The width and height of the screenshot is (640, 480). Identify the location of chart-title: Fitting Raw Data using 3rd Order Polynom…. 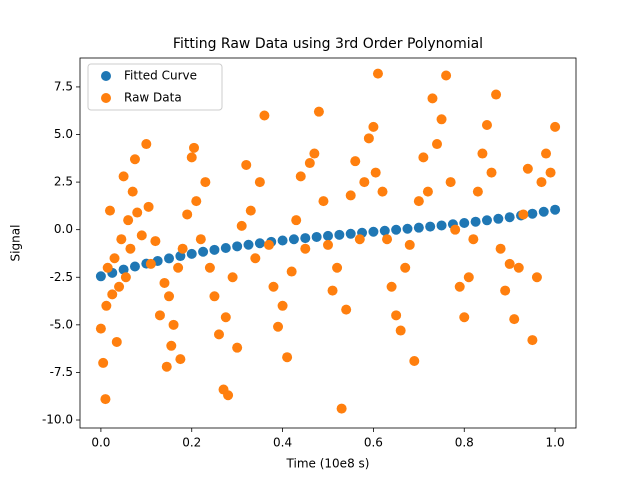
(328, 44).